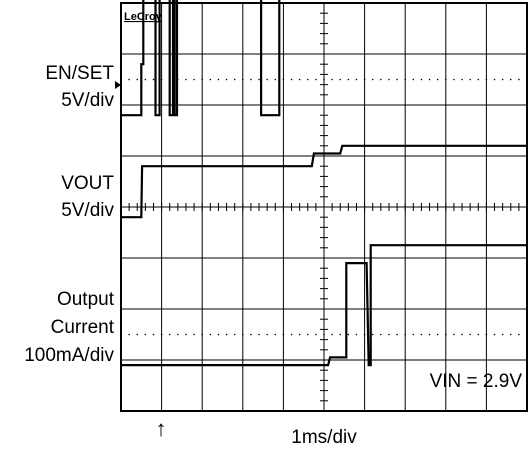  What do you see at coordinates (161, 428) in the screenshot?
I see `trigger-marker: ↑` at bounding box center [161, 428].